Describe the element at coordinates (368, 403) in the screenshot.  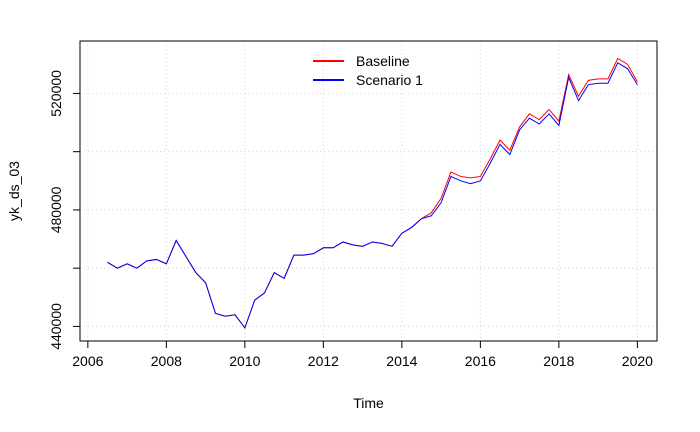
I see `x-axis-label: Time` at that location.